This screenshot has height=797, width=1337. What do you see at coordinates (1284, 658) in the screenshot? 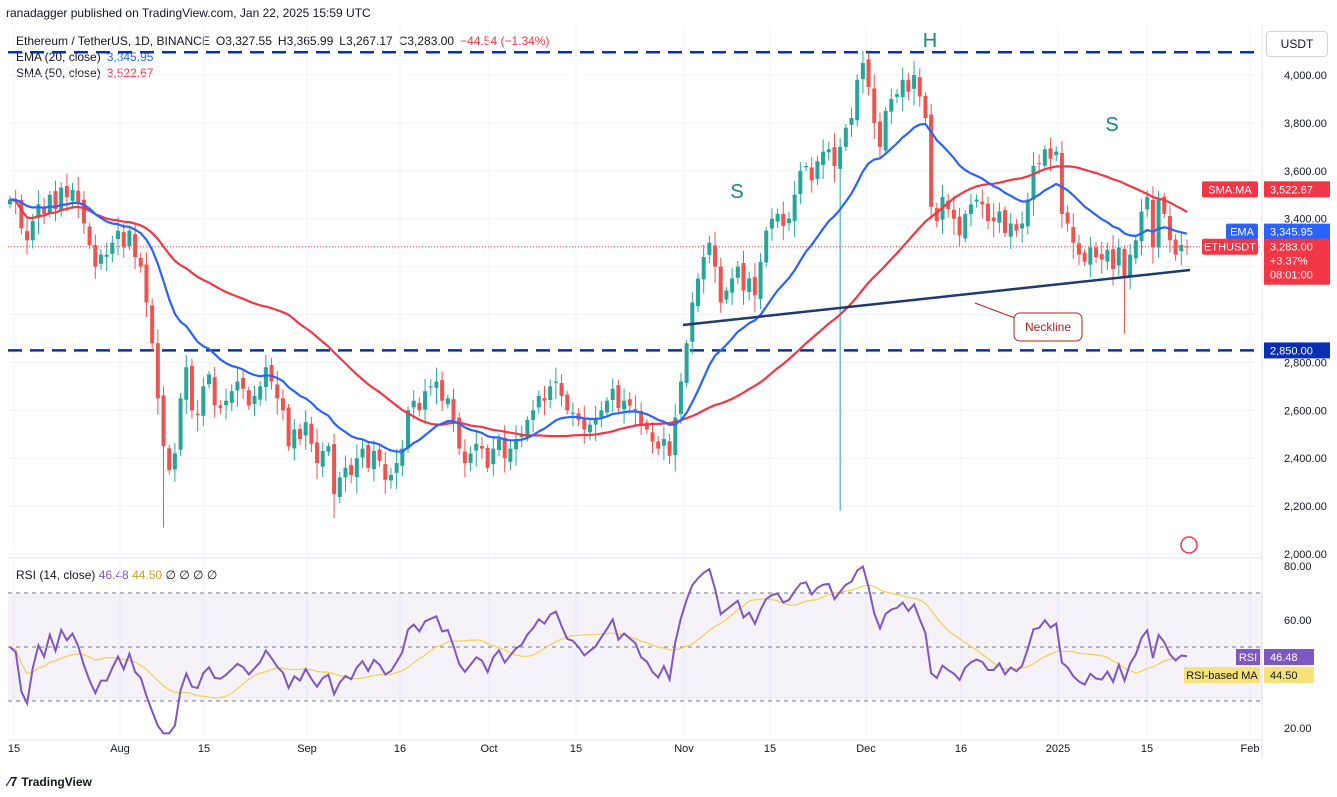
I see `rsi-tag-value: 46.48` at bounding box center [1284, 658].